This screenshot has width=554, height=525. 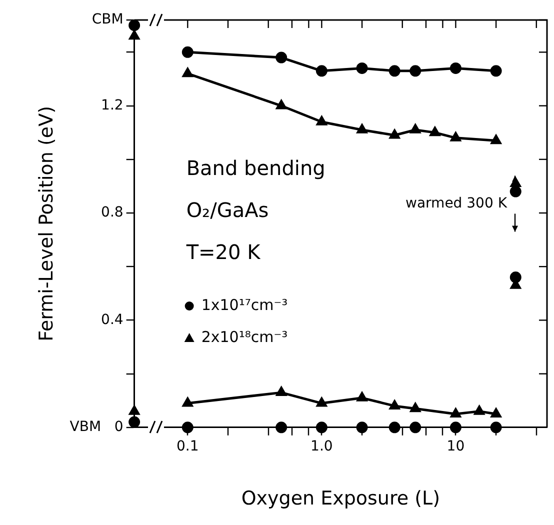 What do you see at coordinates (46, 224) in the screenshot?
I see `y-axis-title: Fermi-Level Position (eV)` at bounding box center [46, 224].